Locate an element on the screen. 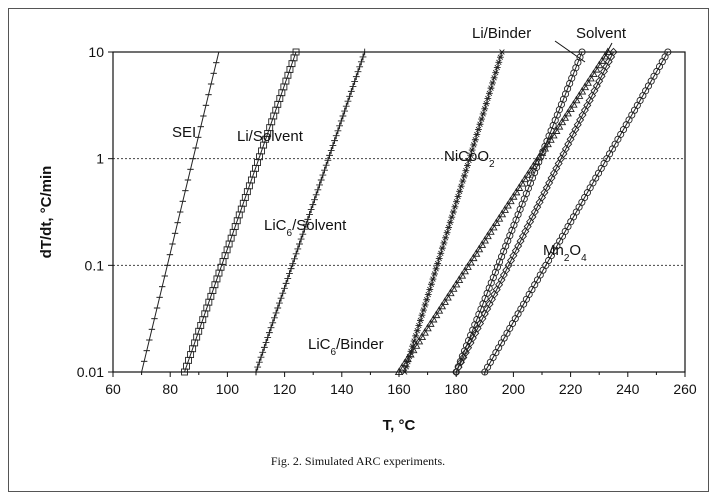 The image size is (719, 500). series-label-lic6-binder: LiC6/Binder is located at coordinates (346, 347).